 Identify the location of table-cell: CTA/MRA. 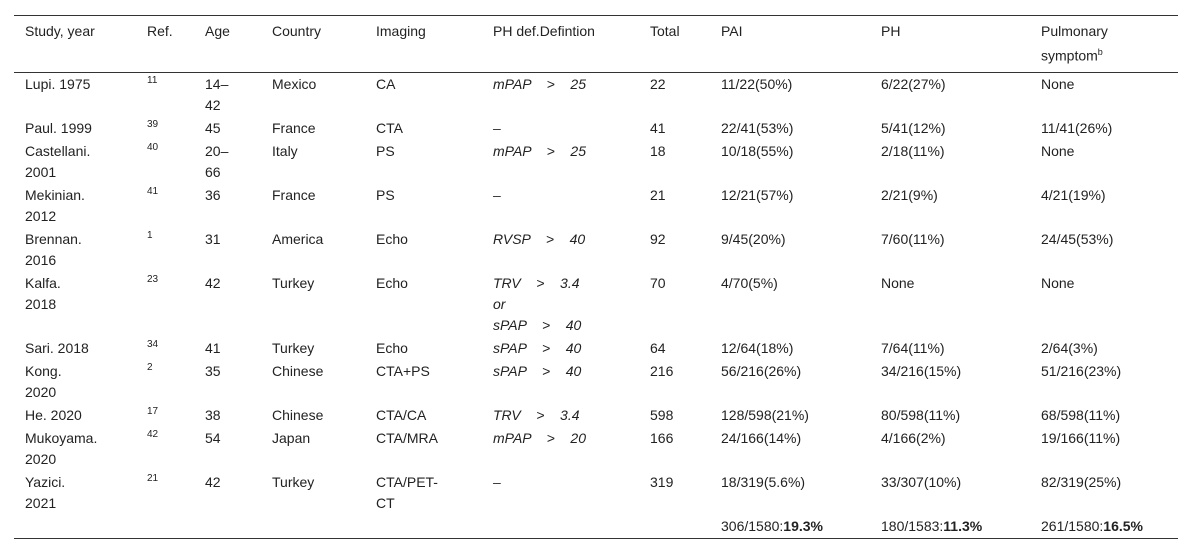
(407, 437).